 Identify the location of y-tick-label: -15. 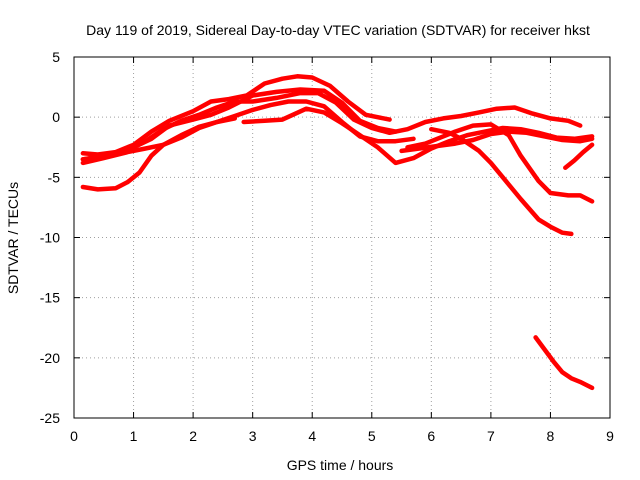
(50, 298).